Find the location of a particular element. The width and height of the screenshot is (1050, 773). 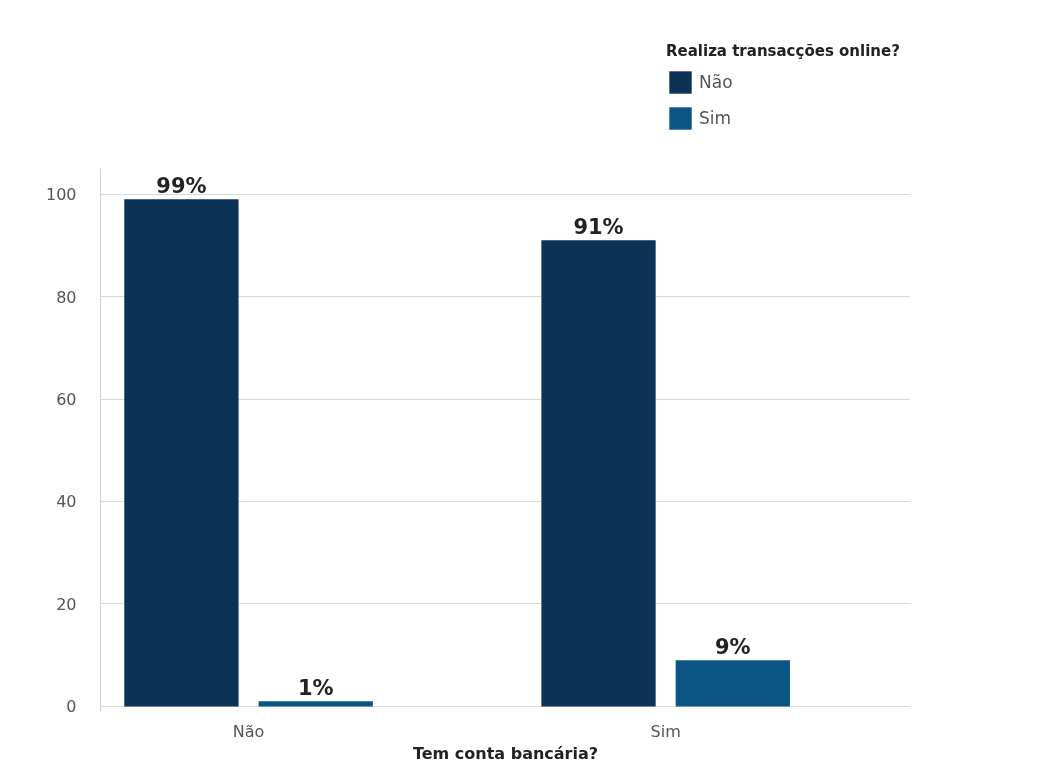

data-label: 1% is located at coordinates (315, 688).